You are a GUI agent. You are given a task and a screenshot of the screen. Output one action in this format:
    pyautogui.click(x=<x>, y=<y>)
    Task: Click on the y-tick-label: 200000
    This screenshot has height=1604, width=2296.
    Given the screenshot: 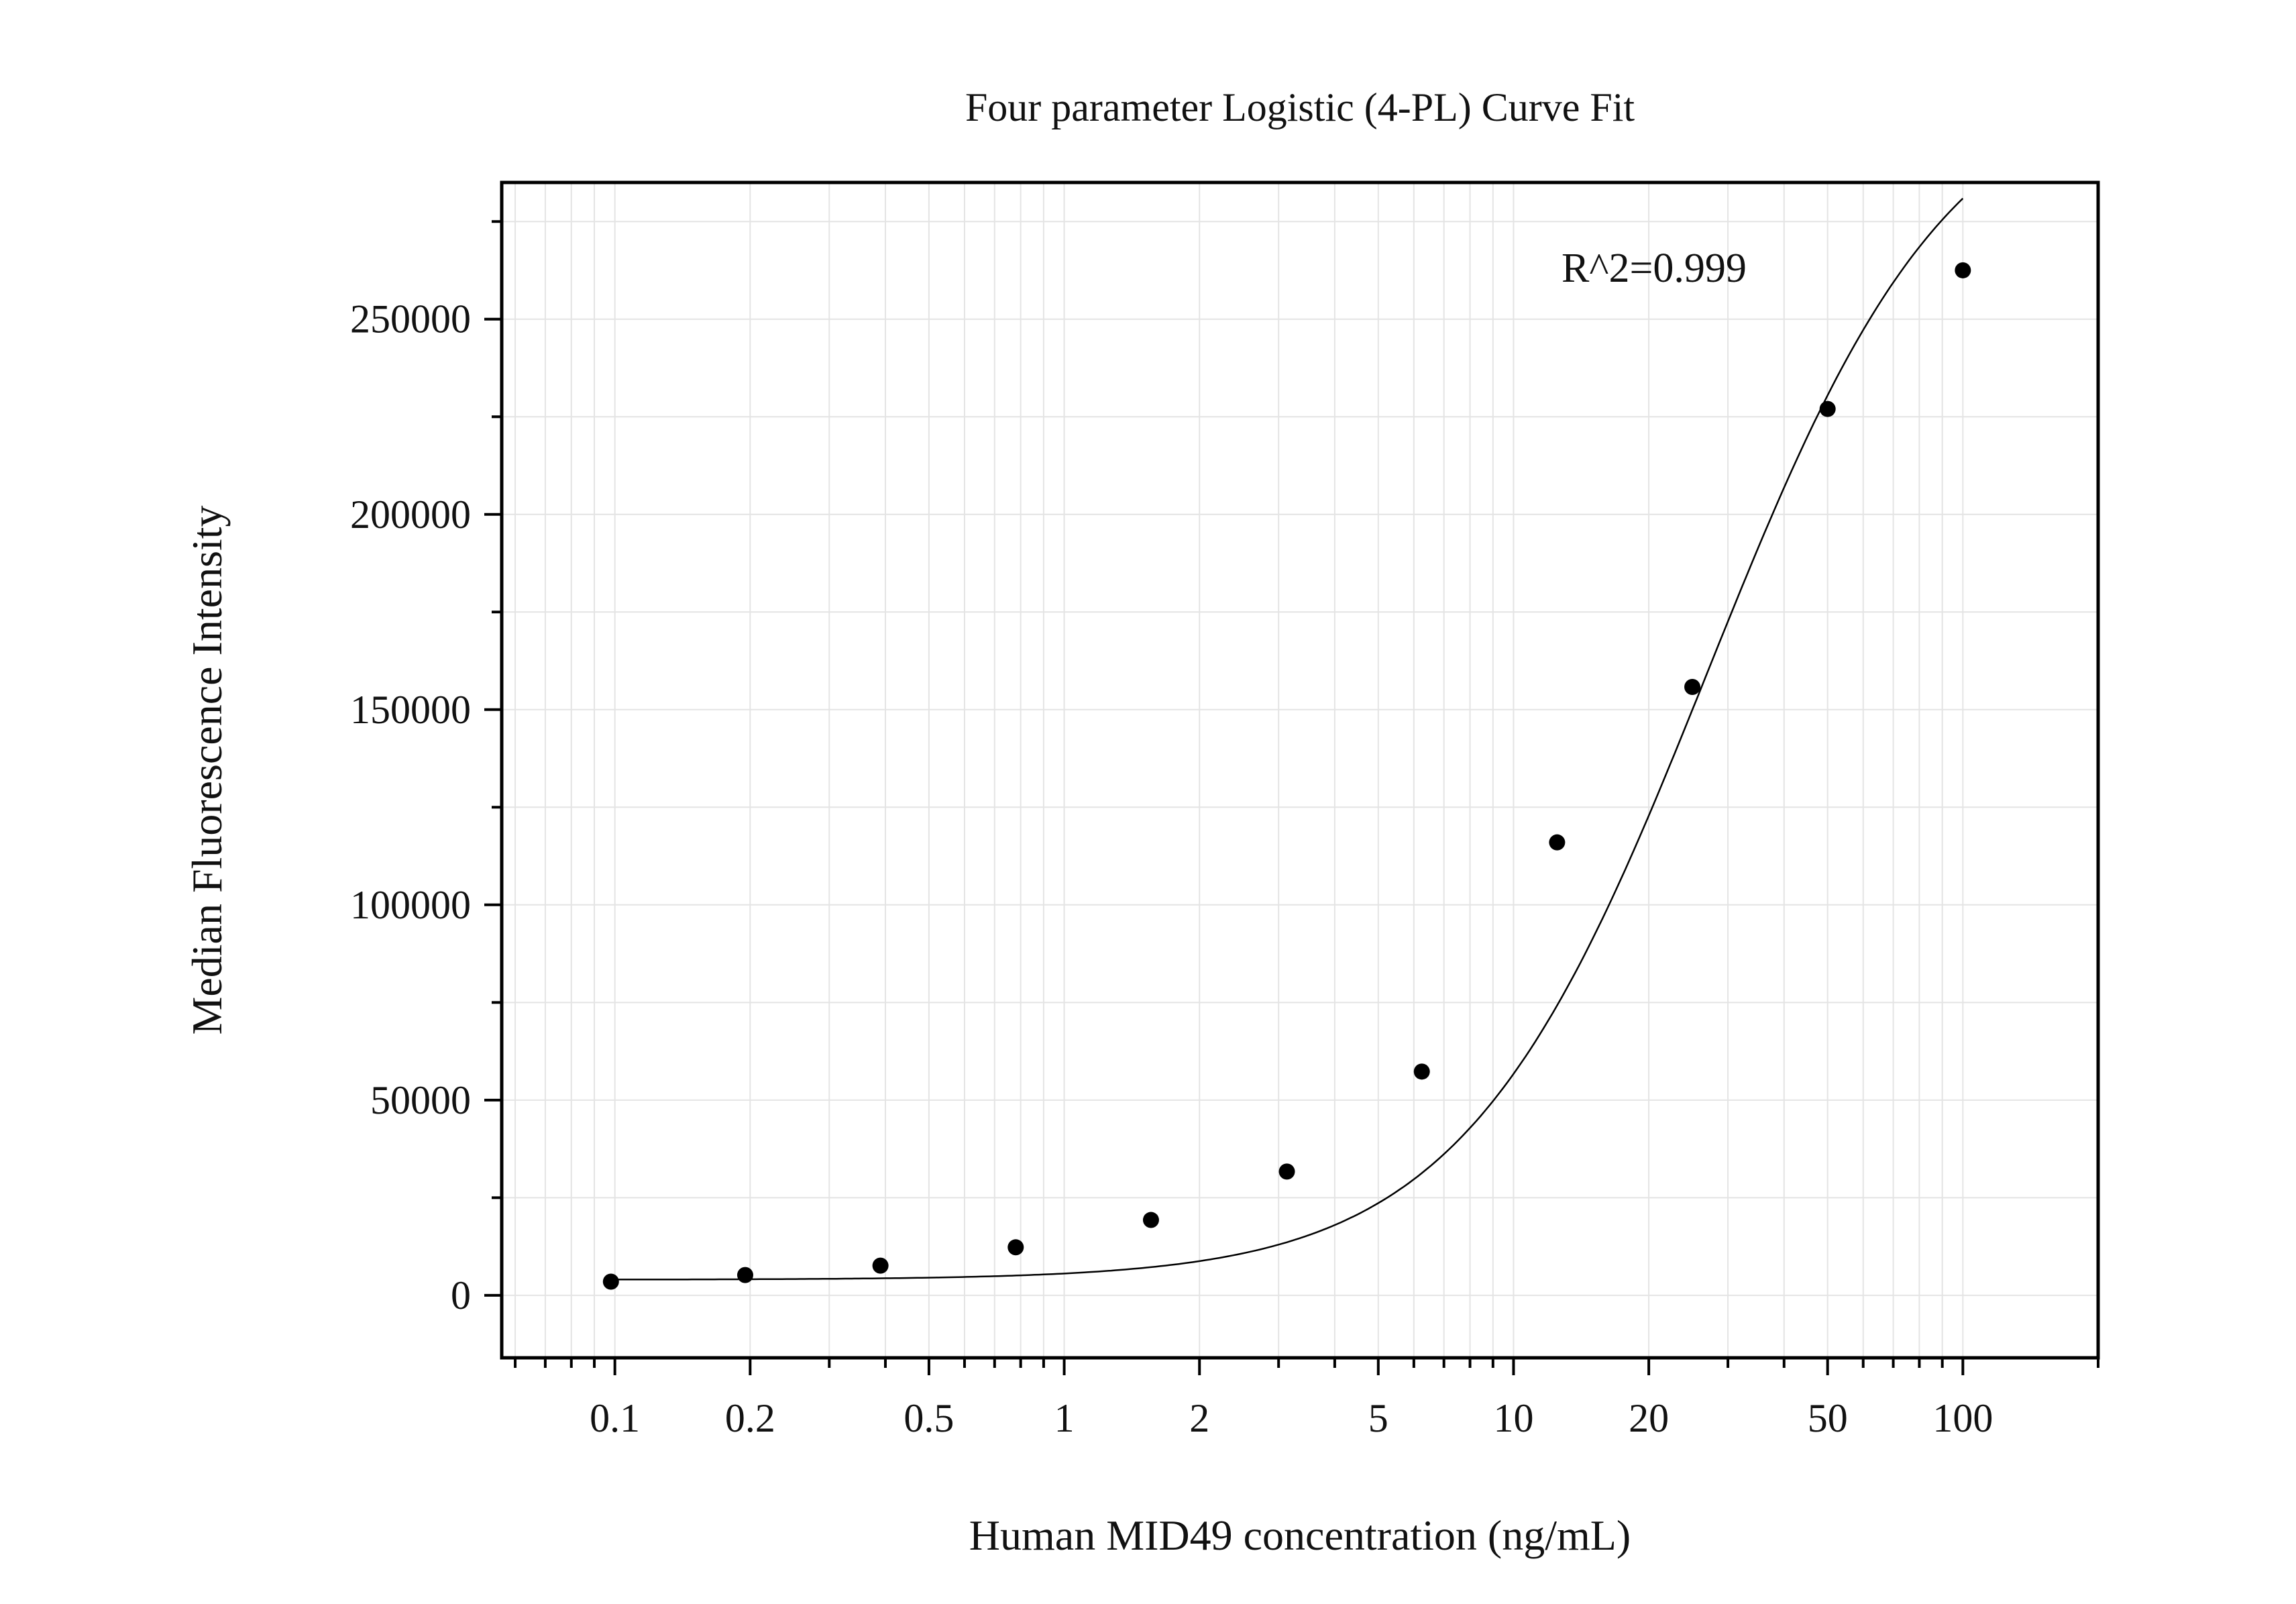 What is the action you would take?
    pyautogui.click(x=410, y=514)
    